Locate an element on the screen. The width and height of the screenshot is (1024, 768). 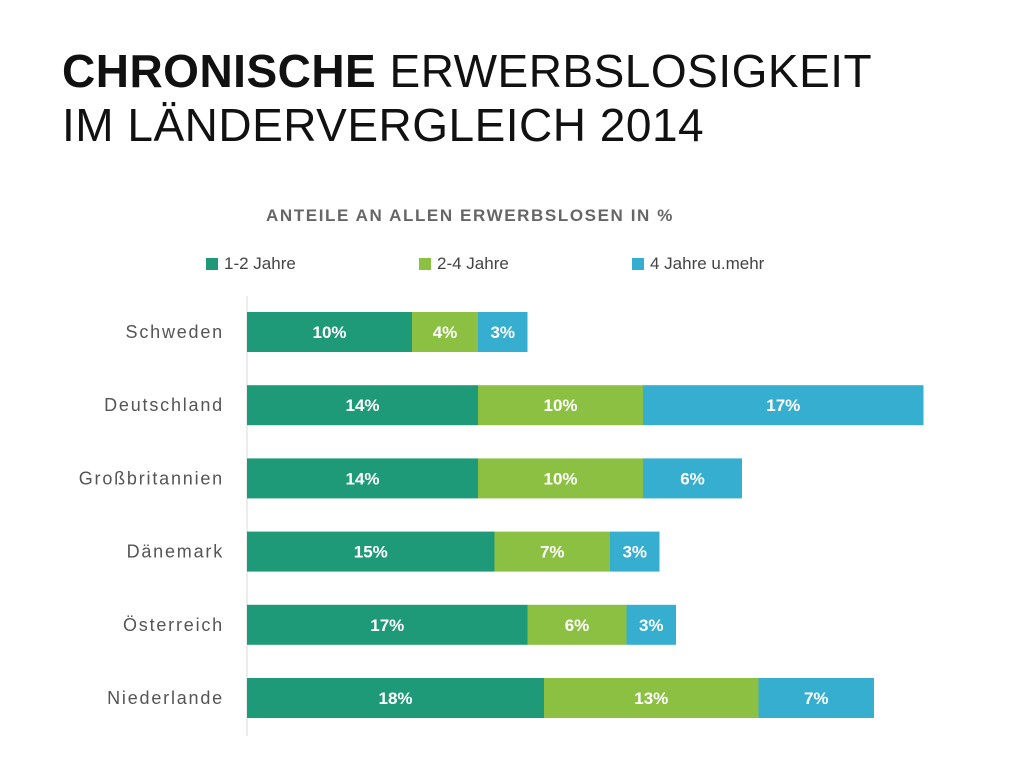
data-label-niederlande-series-1: 18% is located at coordinates (395, 698).